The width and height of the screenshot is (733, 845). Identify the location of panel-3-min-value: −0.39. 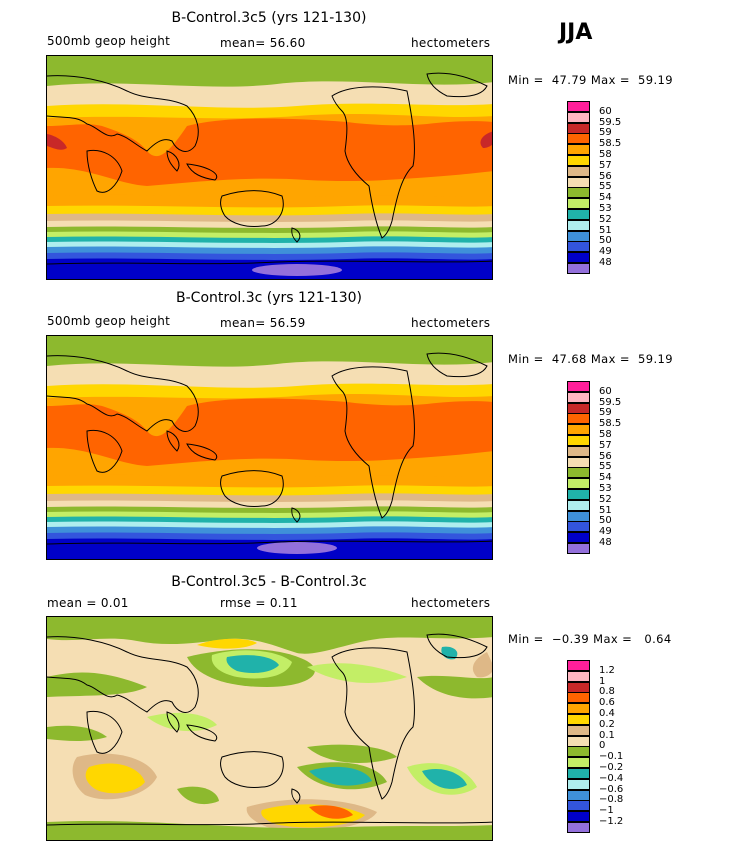
(570, 639).